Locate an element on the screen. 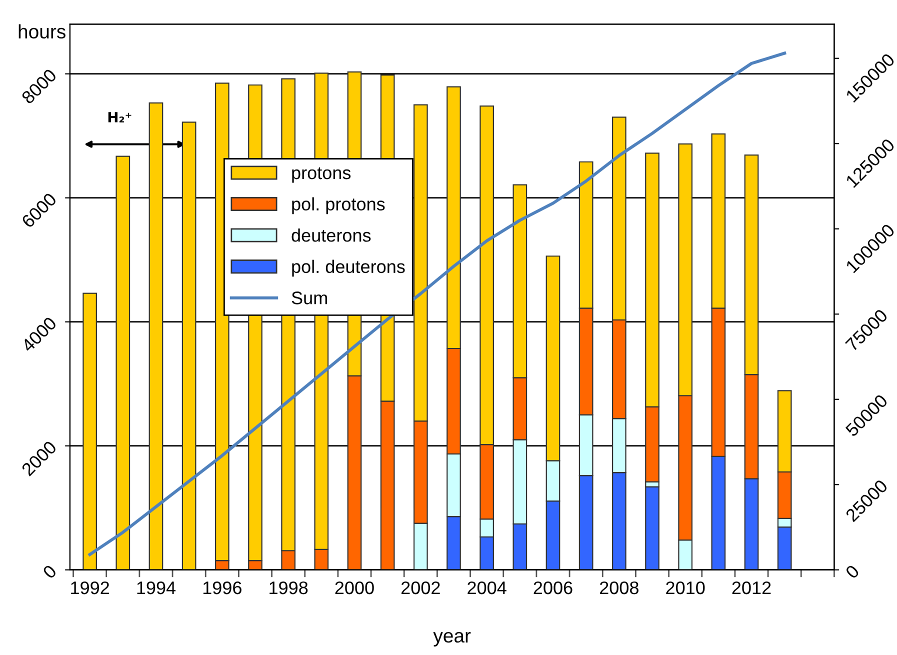 Image resolution: width=897 pixels, height=655 pixels. x-tick-label: 2010 is located at coordinates (685, 587).